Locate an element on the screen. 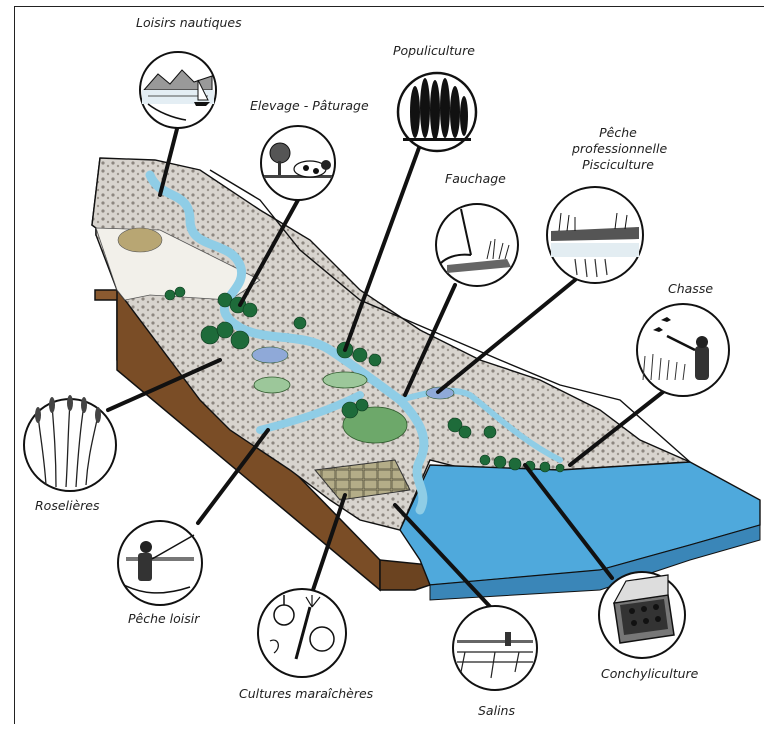 The height and width of the screenshot is (729, 767). label-roselieres: Roselières is located at coordinates (67, 505).